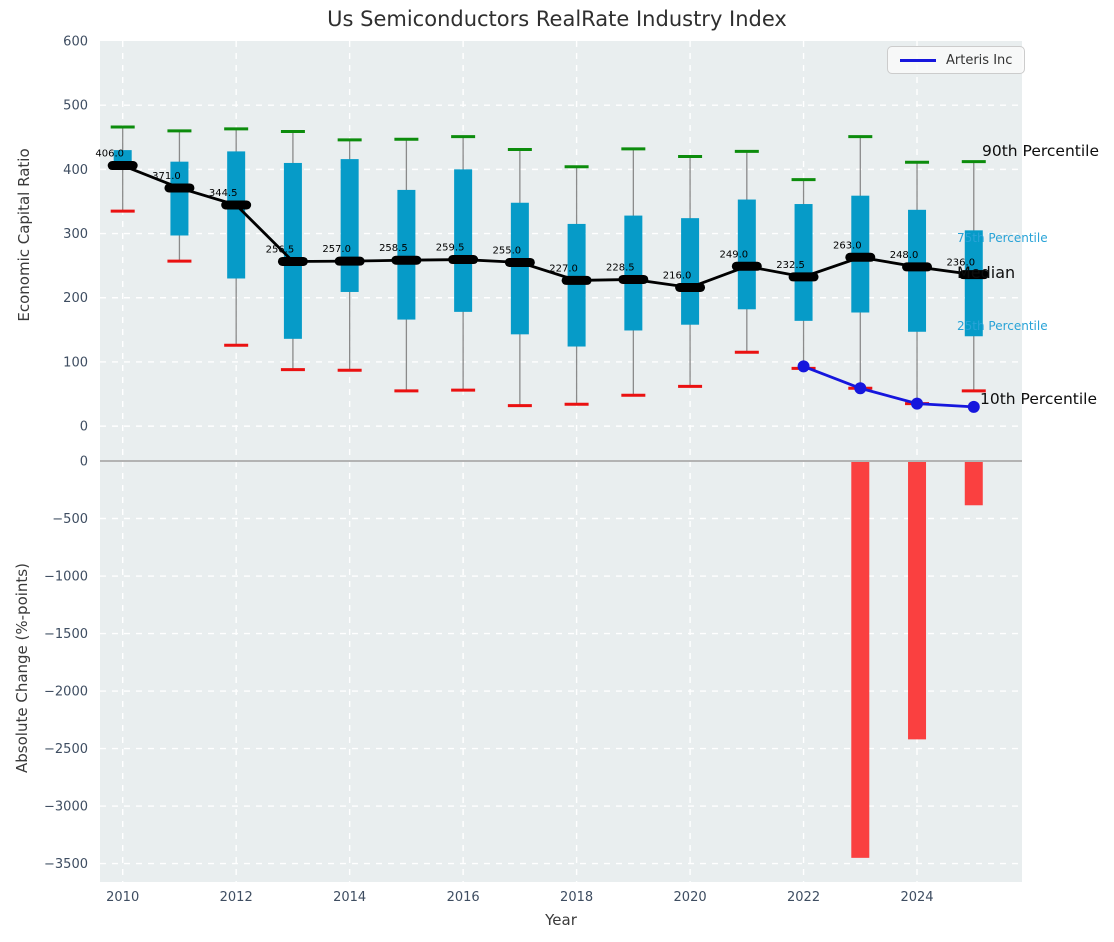 The image size is (1114, 942). What do you see at coordinates (916, 897) in the screenshot?
I see `x-tick-2024: 2024` at bounding box center [916, 897].